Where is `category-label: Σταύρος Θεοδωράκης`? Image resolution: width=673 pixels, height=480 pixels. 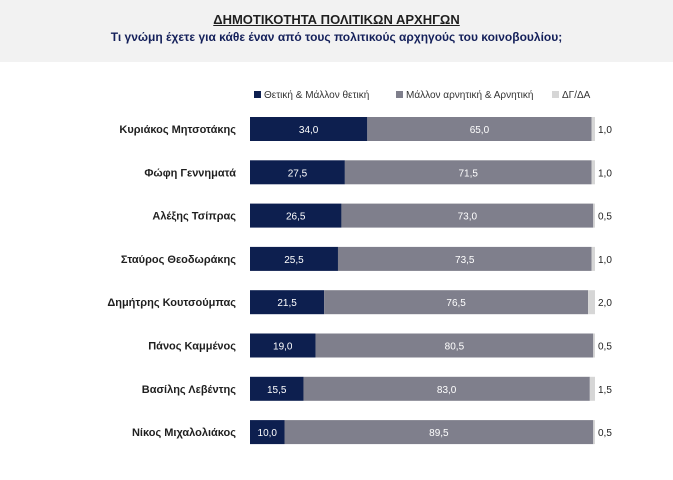
category-label: Σταύρος Θεοδωράκης is located at coordinates (178, 260).